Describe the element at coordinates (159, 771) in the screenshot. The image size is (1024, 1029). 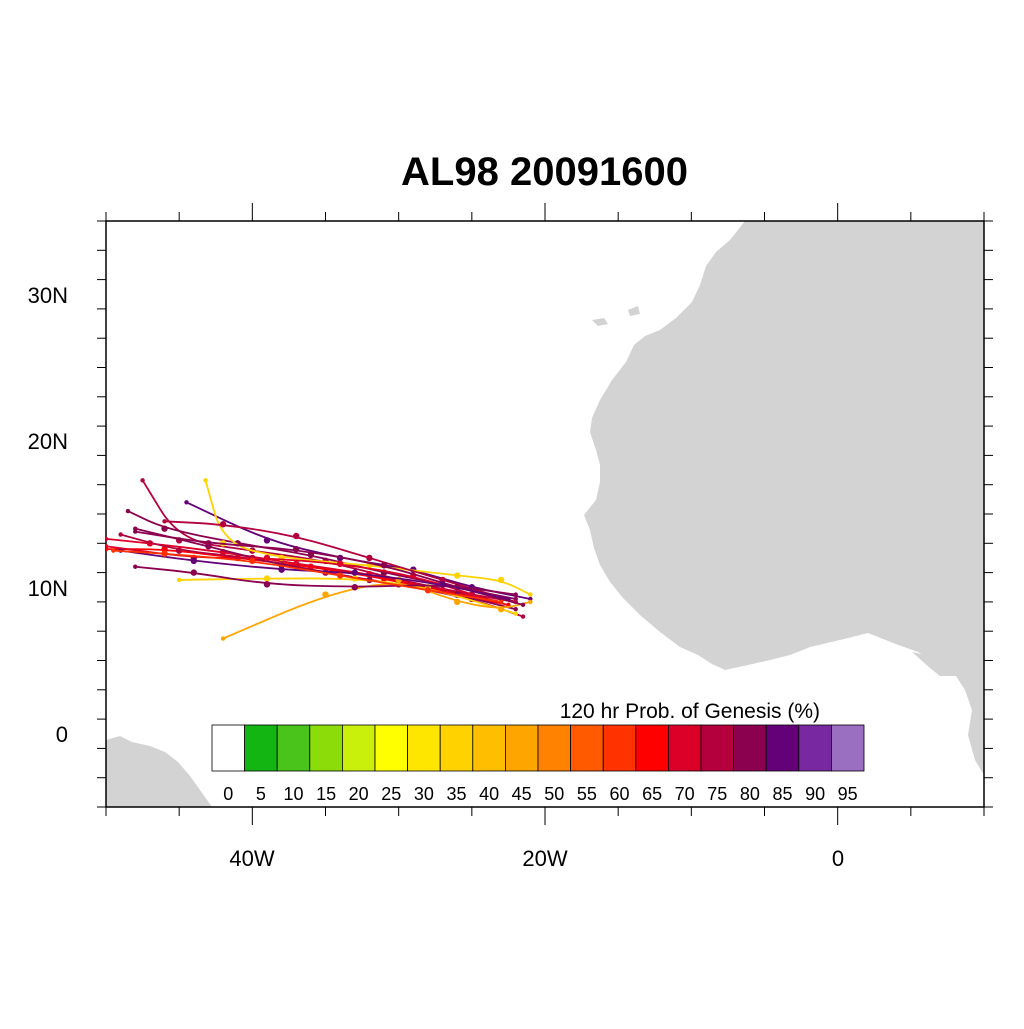
I see `south-america-coast` at that location.